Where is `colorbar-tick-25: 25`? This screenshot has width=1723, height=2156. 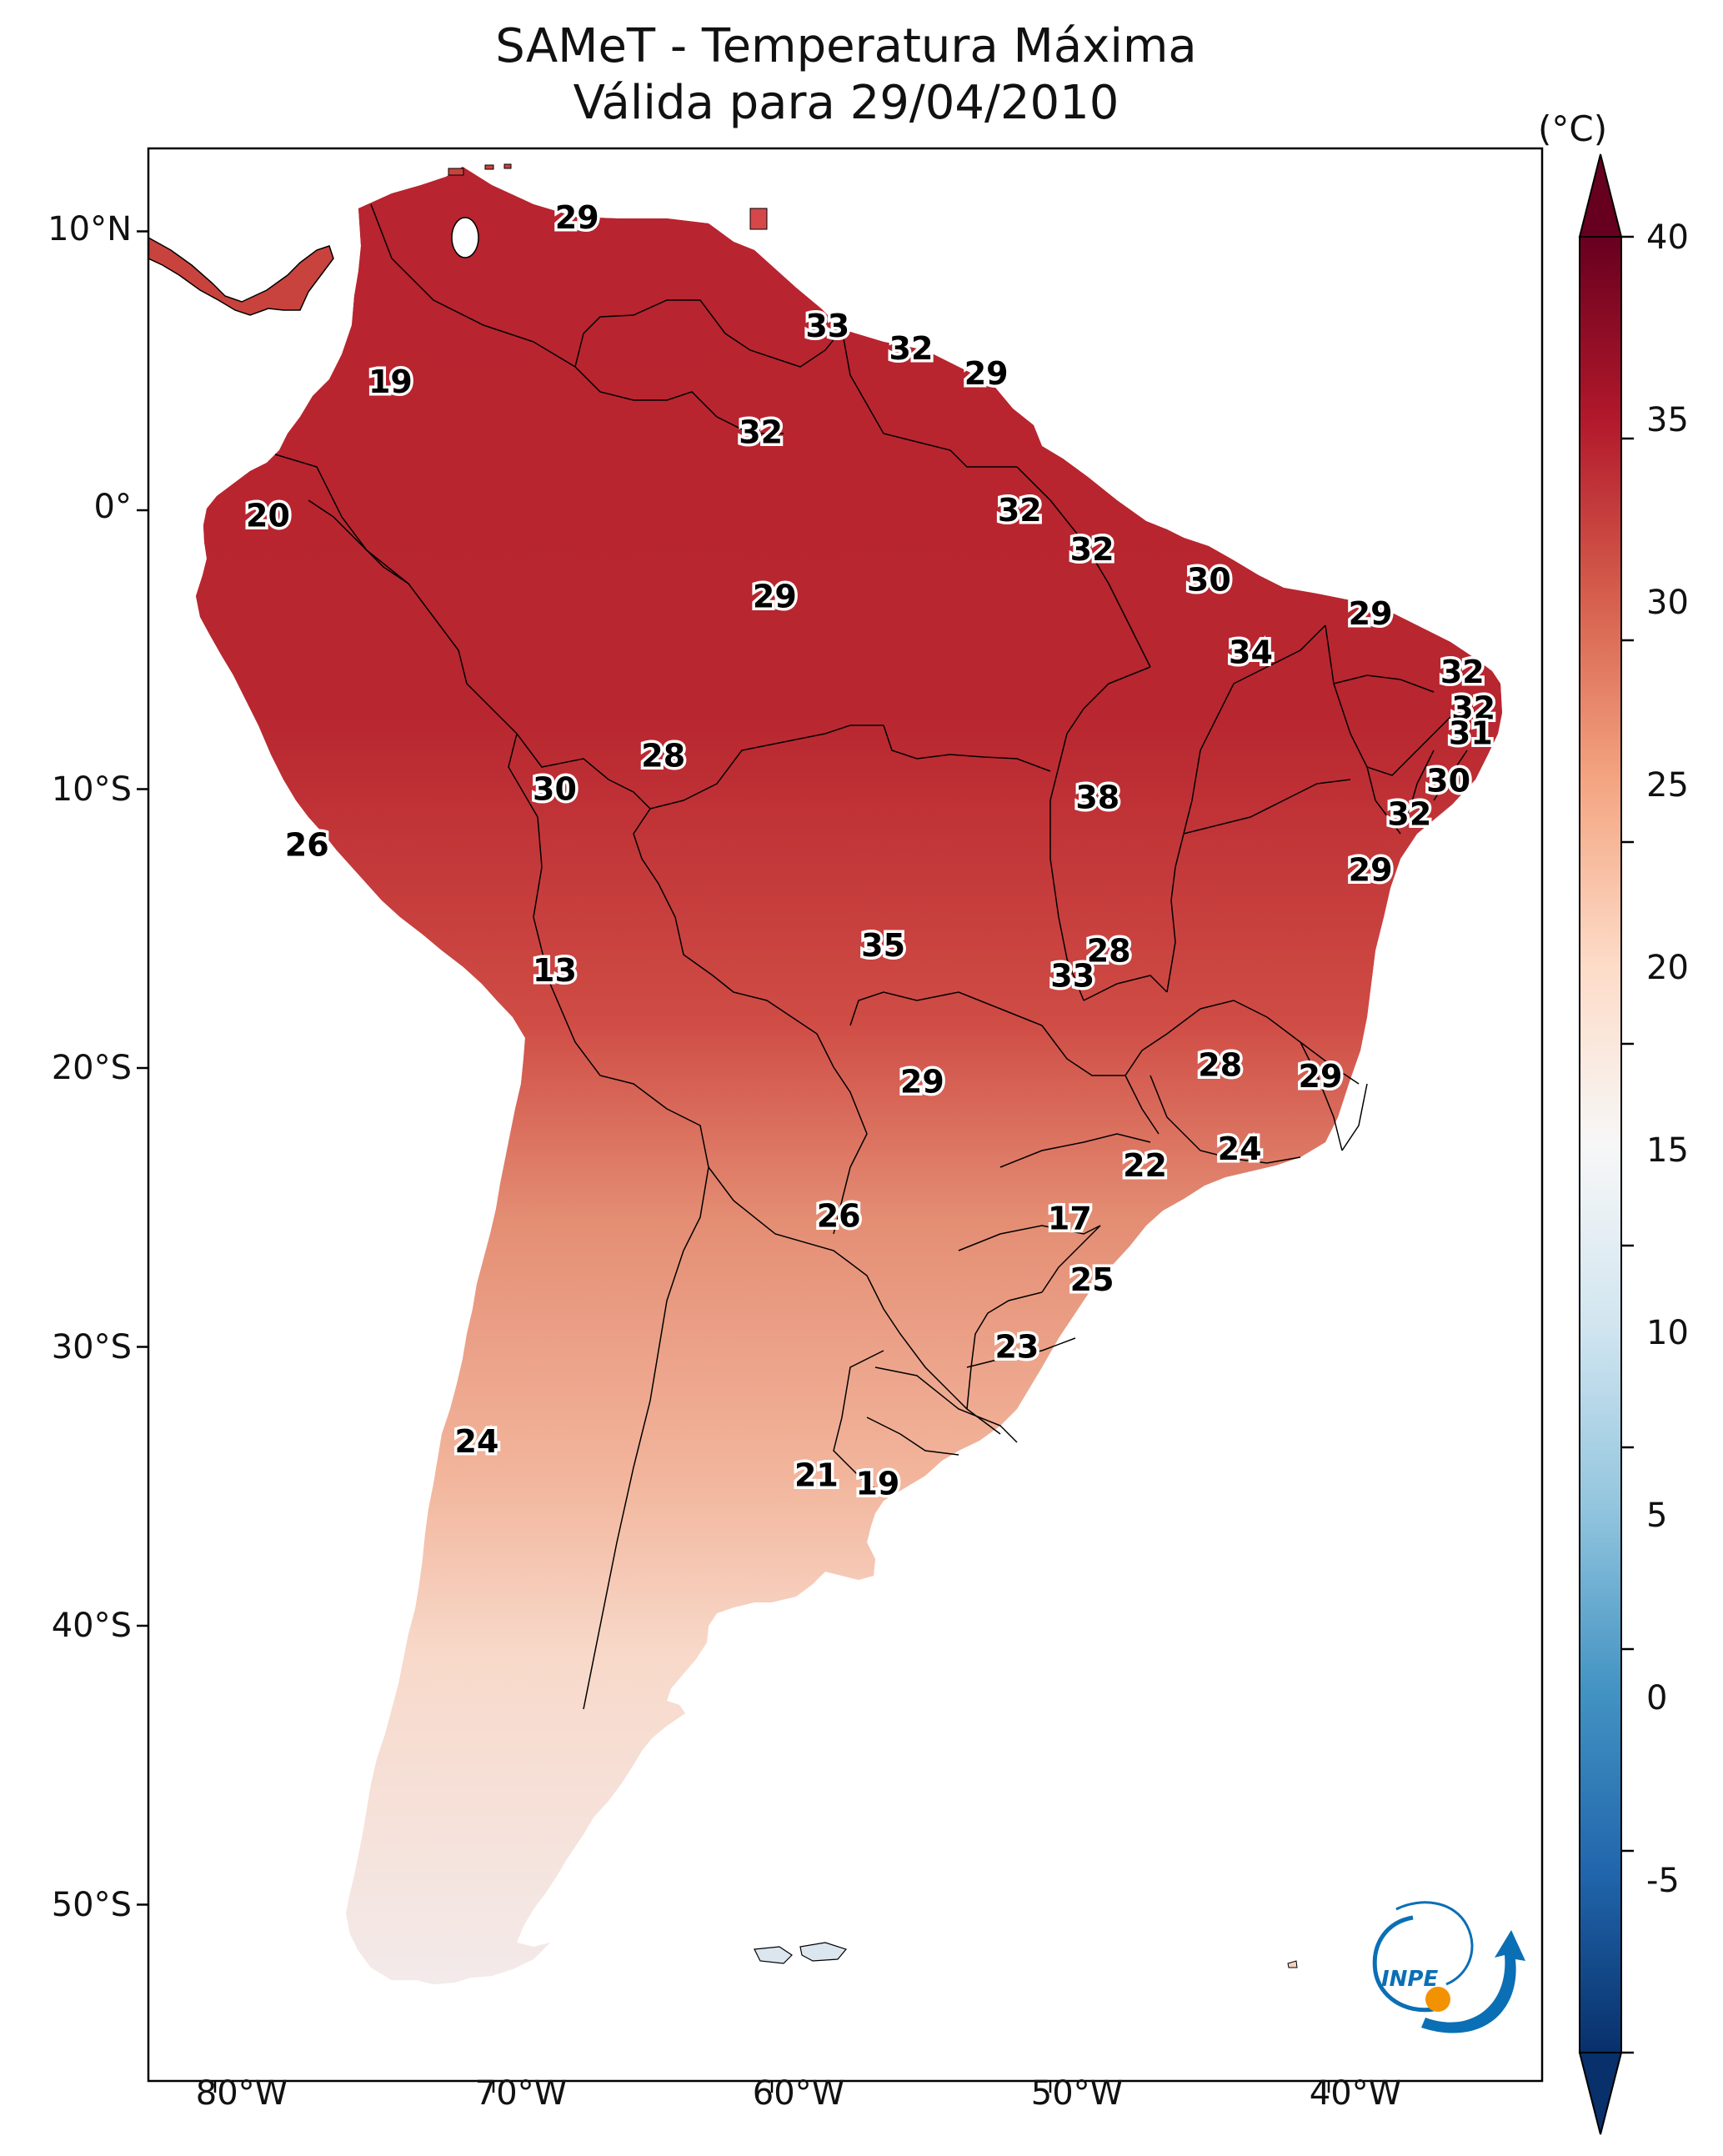 colorbar-tick-25: 25 is located at coordinates (1667, 785).